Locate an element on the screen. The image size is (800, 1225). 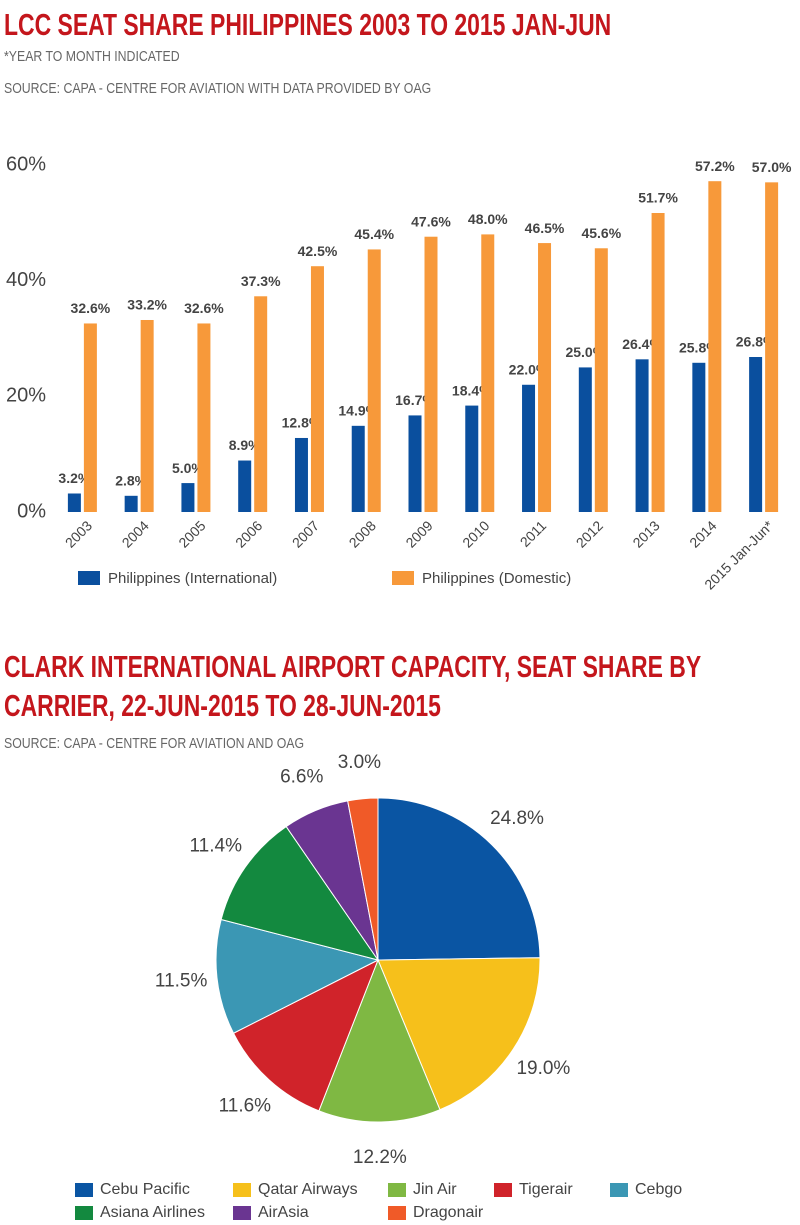
legend-label: Cebgo is located at coordinates (658, 1189).